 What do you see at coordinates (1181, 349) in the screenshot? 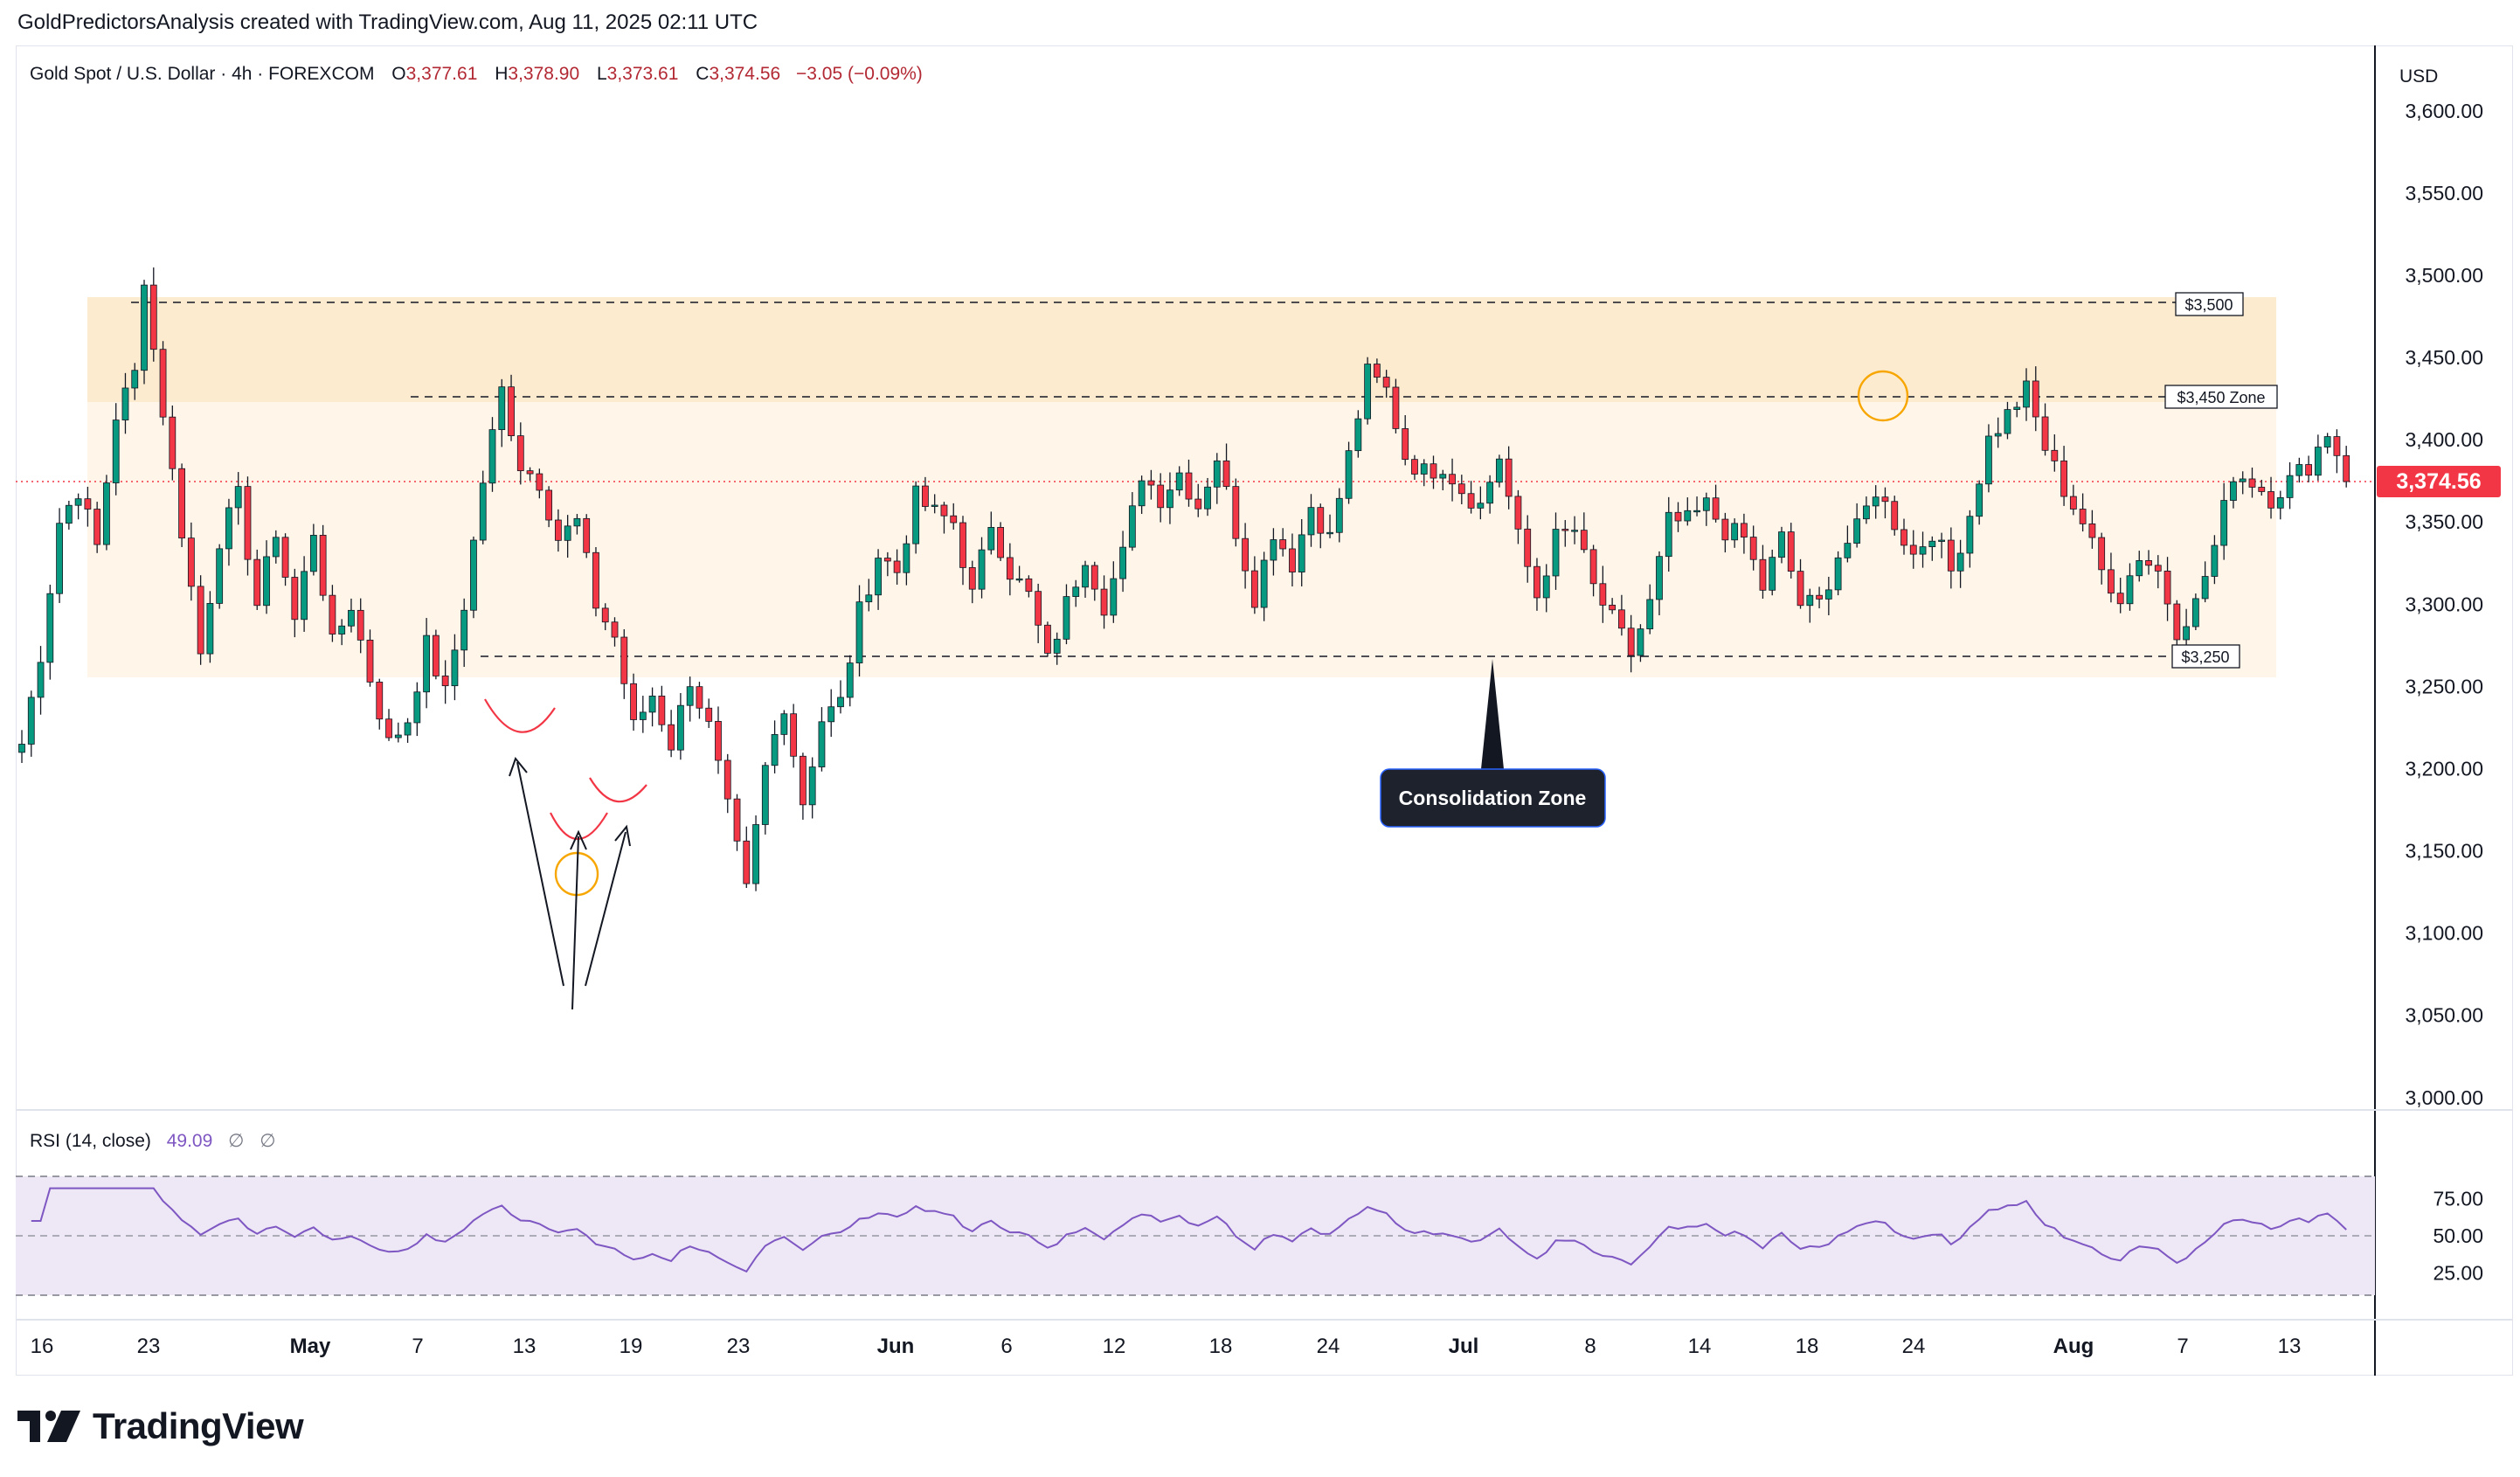
I see `resistance-zone` at bounding box center [1181, 349].